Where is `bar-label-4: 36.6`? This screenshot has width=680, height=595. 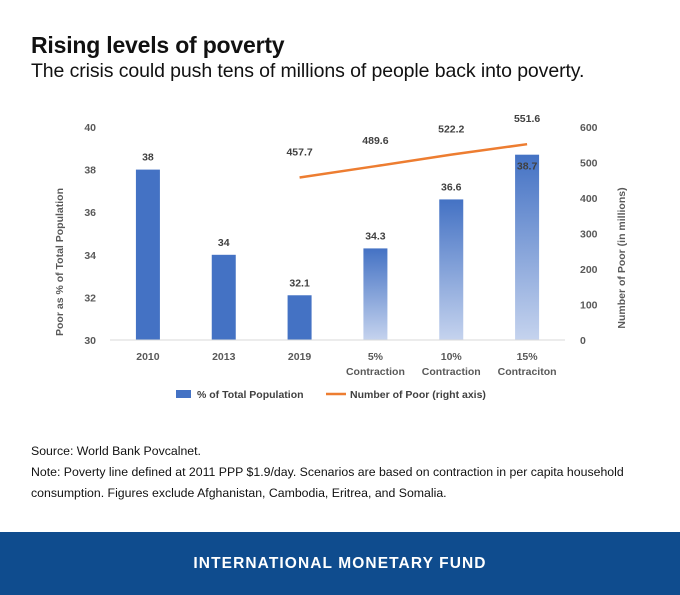 bar-label-4: 36.6 is located at coordinates (451, 187).